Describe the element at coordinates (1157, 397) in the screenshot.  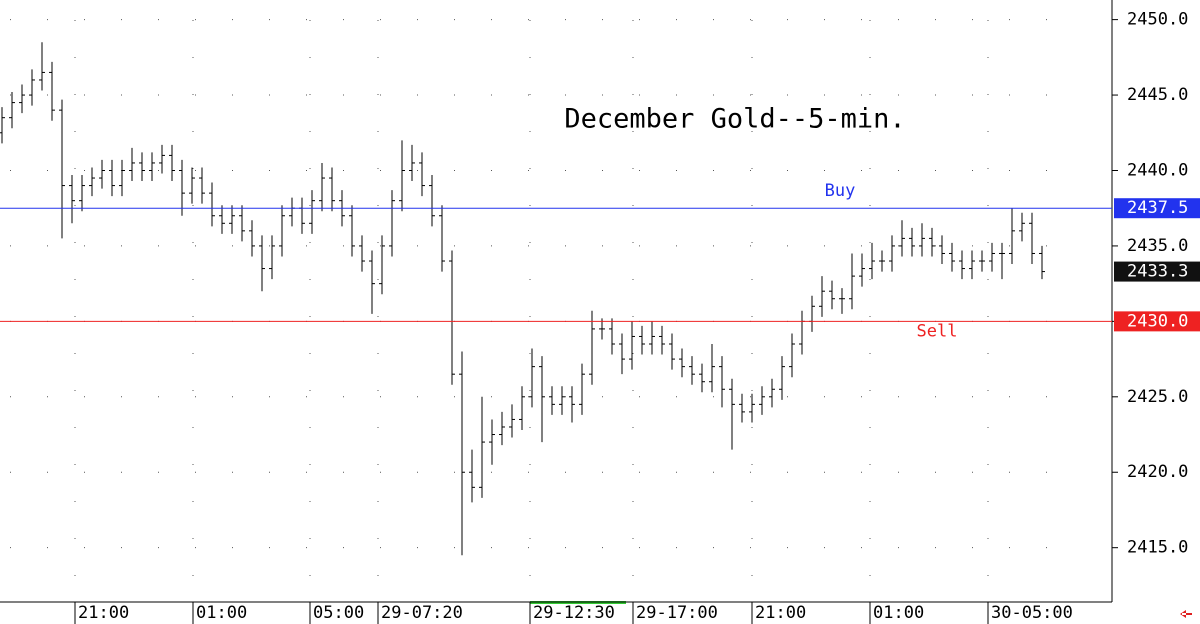
I see `y-tick-label: 2425.0` at that location.